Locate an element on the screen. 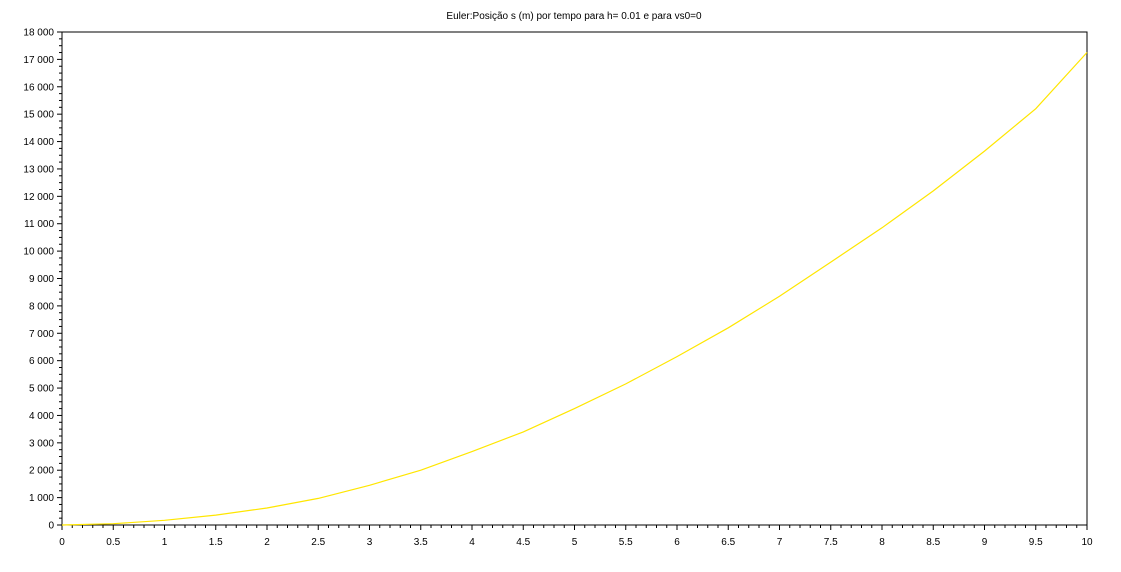  y-tick-label: 11 000 is located at coordinates (39, 224).